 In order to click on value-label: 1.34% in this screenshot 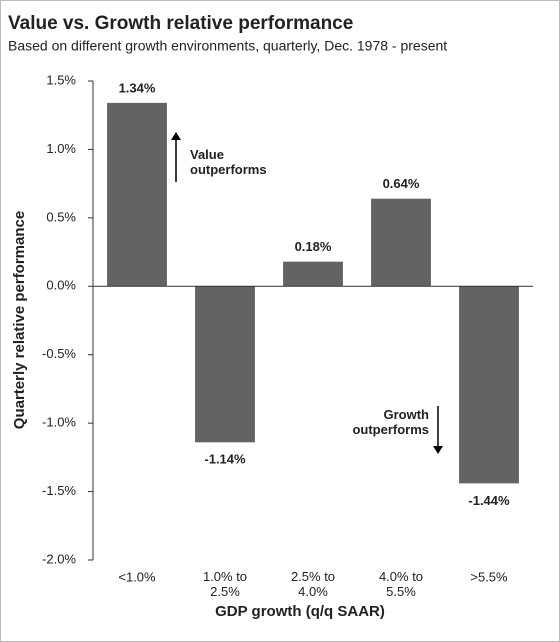, I will do `click(137, 87)`.